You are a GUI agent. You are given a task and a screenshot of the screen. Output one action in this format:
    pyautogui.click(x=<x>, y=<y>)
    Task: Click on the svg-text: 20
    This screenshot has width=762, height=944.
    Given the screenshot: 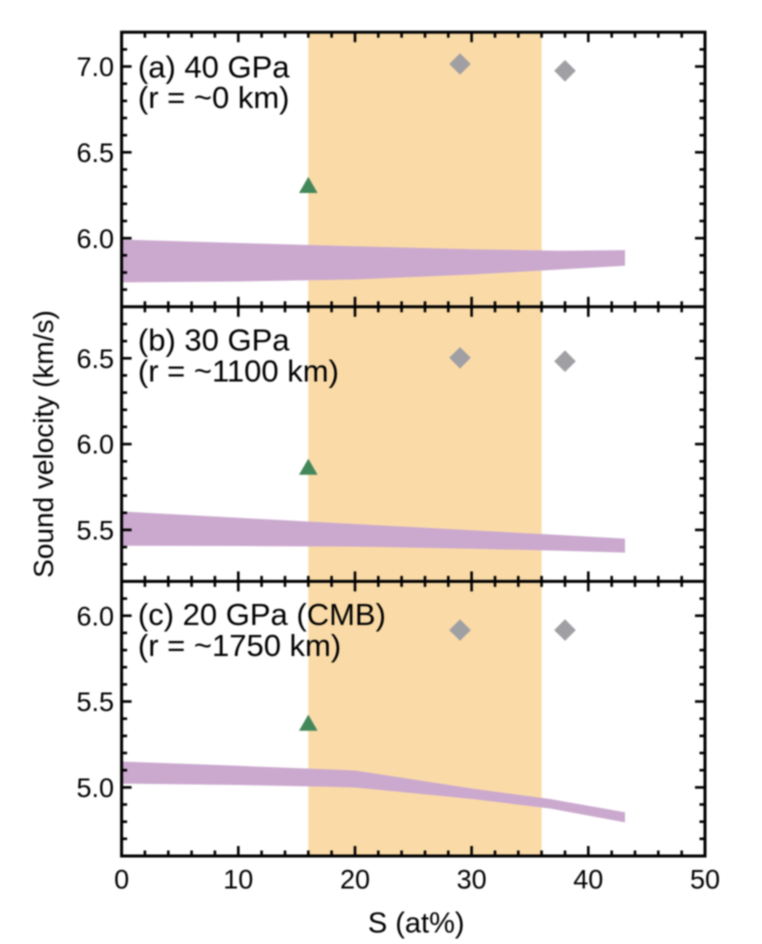 What is the action you would take?
    pyautogui.click(x=355, y=880)
    